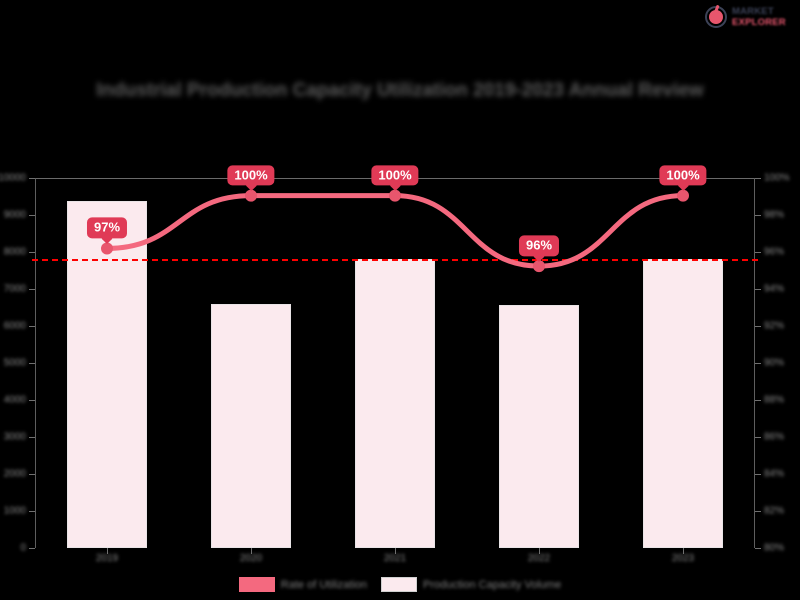  I want to click on x-axis-label: 2019, so click(107, 558).